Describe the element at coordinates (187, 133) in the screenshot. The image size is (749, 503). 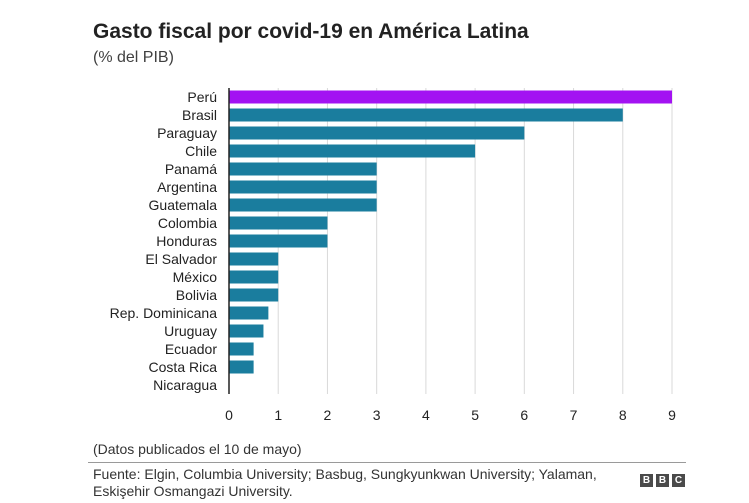
I see `category-label: Paraguay` at that location.